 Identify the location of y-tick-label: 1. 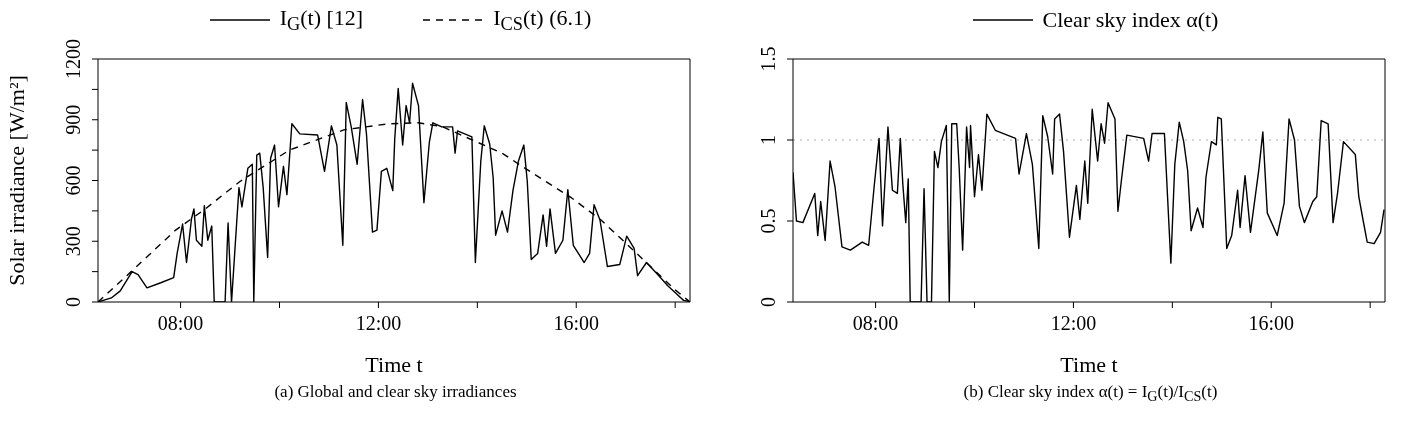
(768, 140).